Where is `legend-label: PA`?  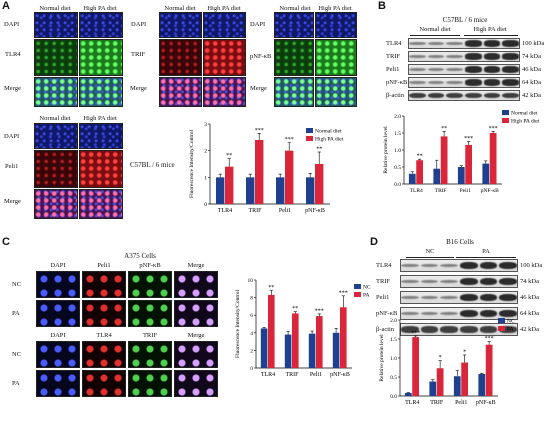 legend-label: PA is located at coordinates (510, 330).